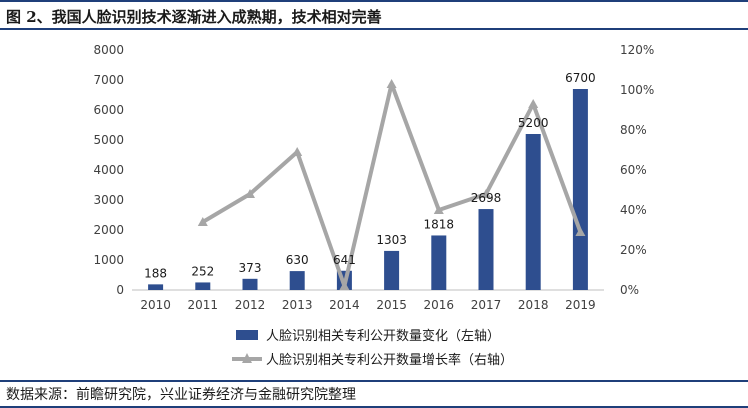 The height and width of the screenshot is (408, 748). I want to click on bar-data-label: 1818, so click(439, 224).